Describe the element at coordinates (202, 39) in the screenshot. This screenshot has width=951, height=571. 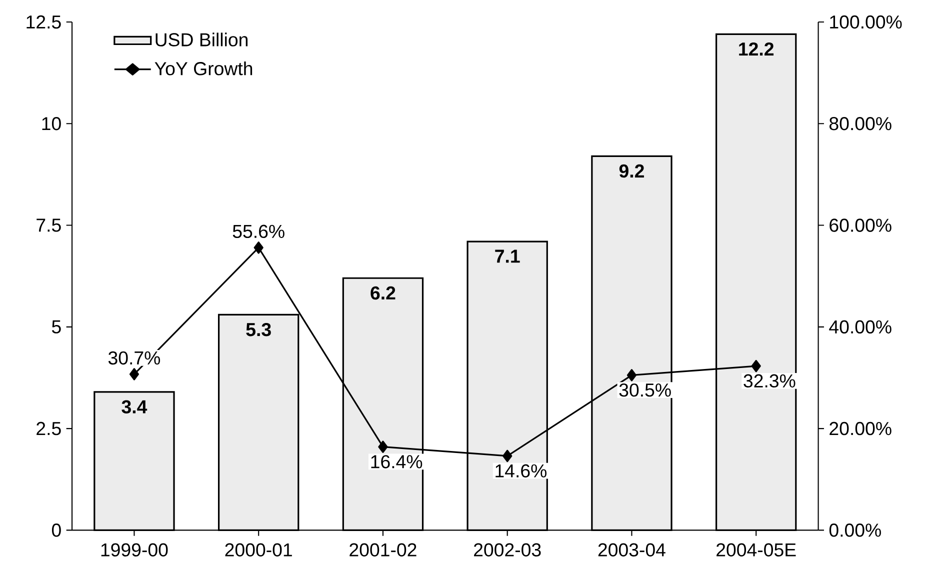
I see `legend-label: USD Billion` at that location.